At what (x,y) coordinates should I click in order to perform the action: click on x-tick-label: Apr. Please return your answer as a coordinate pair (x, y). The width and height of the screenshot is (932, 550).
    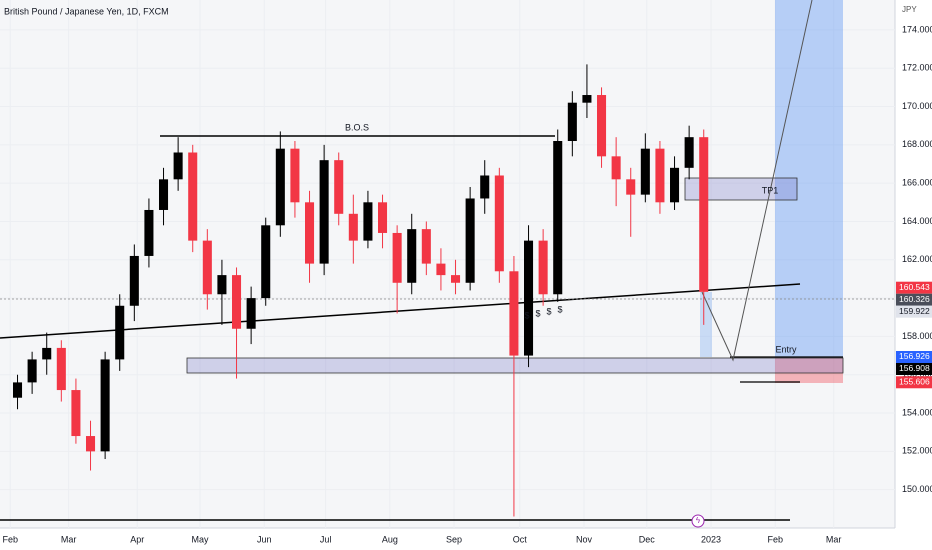
    Looking at the image, I should click on (137, 539).